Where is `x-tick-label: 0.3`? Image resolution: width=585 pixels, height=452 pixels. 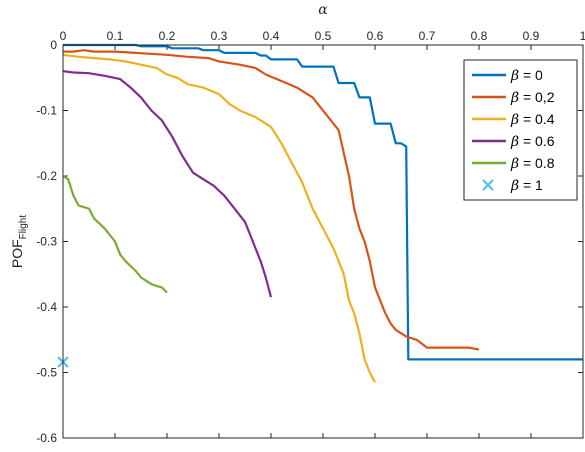 x-tick-label: 0.3 is located at coordinates (219, 36).